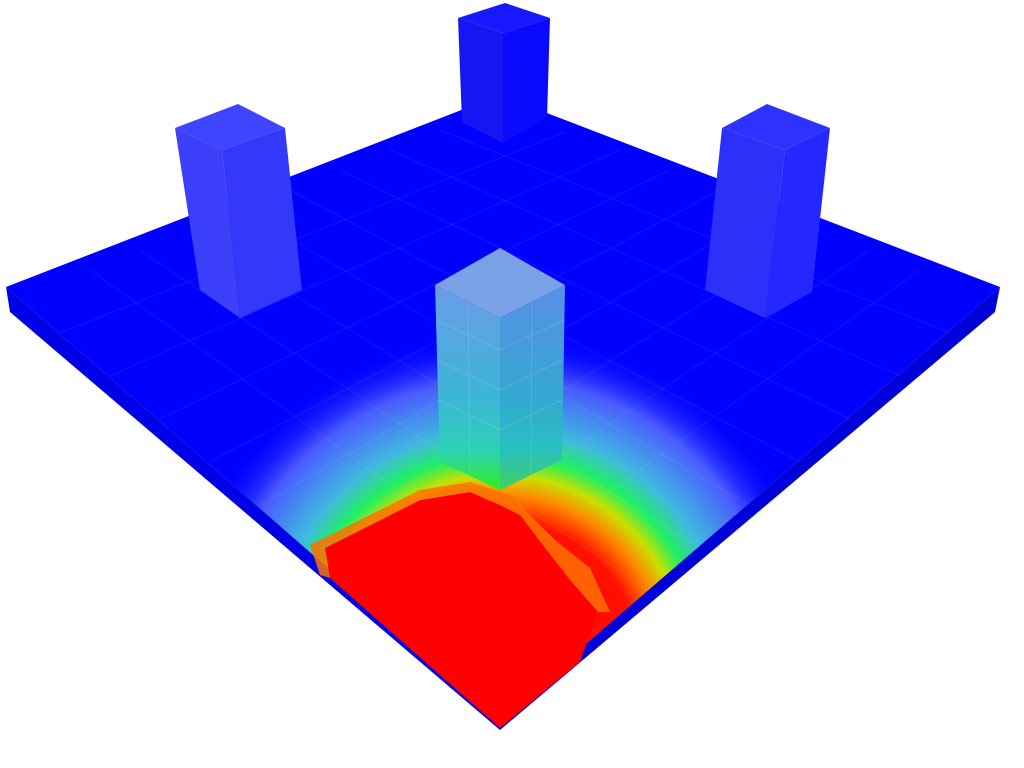 Image resolution: width=1024 pixels, height=768 pixels. I want to click on pillar-right, so click(767, 211).